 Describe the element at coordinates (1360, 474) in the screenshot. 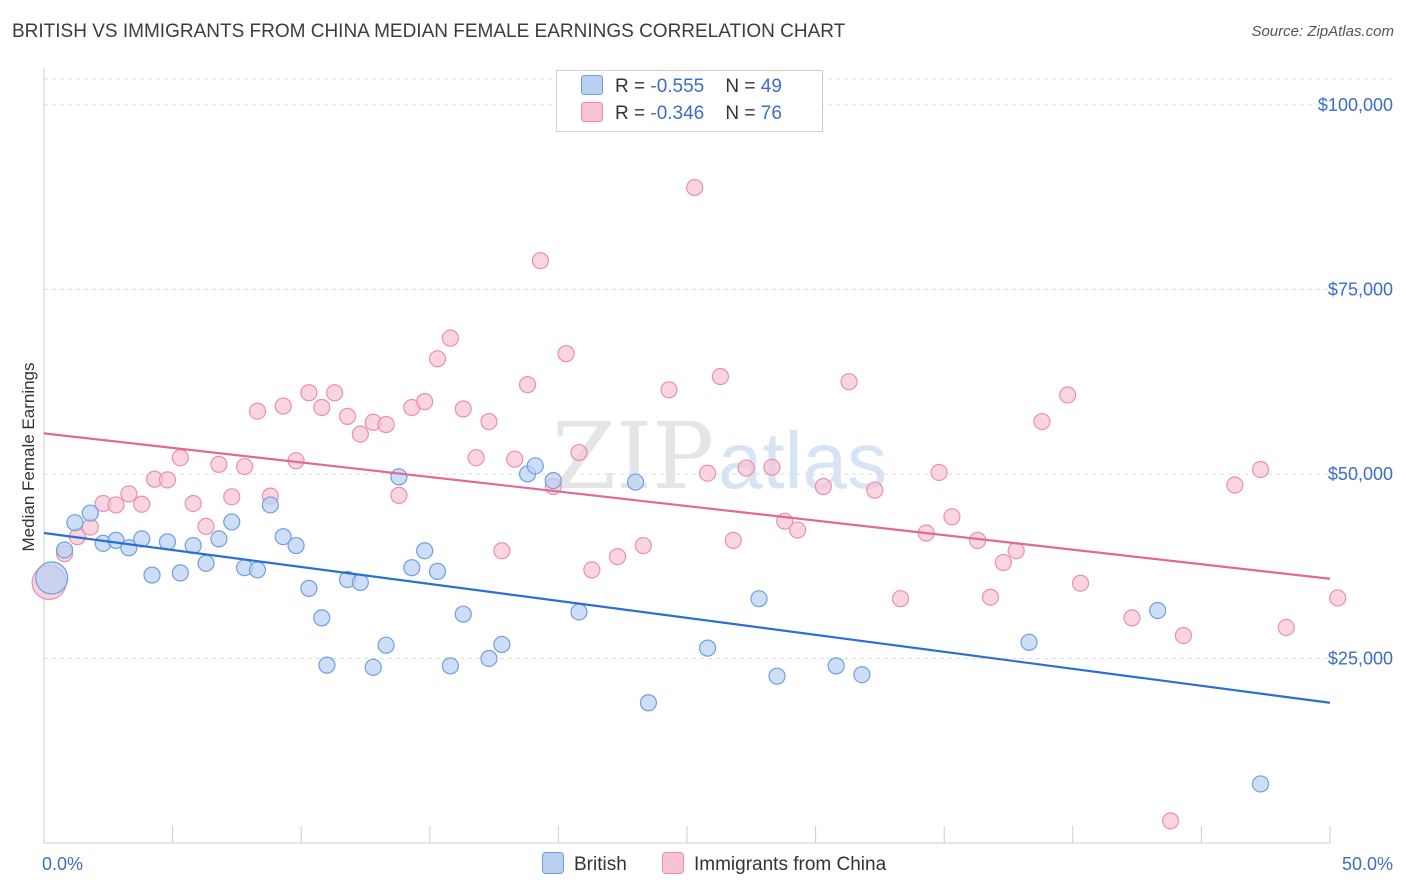

I see `y-tick-label-50000: $50,000` at that location.